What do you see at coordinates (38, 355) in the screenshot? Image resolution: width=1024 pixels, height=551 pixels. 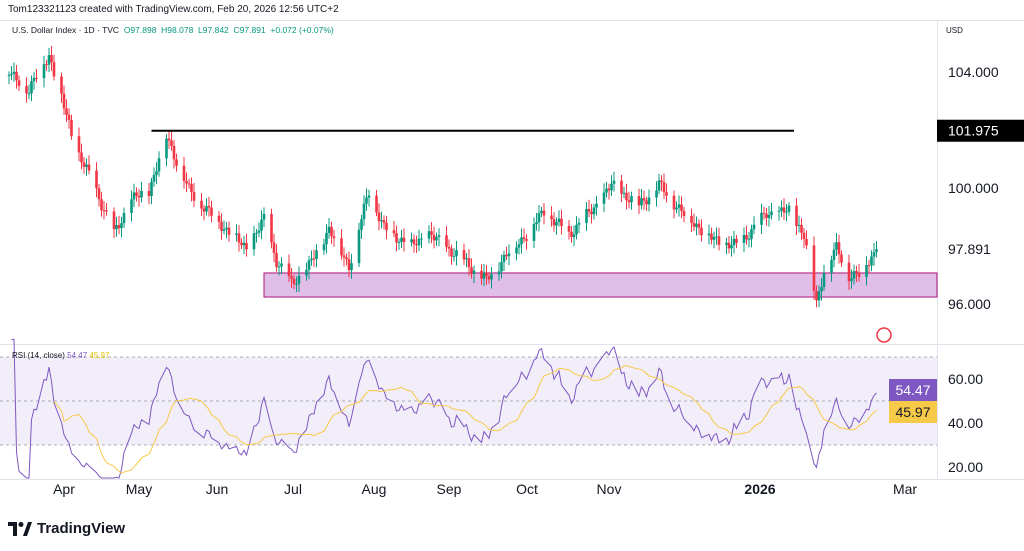 I see `rsi-title: RSI (14, close)` at bounding box center [38, 355].